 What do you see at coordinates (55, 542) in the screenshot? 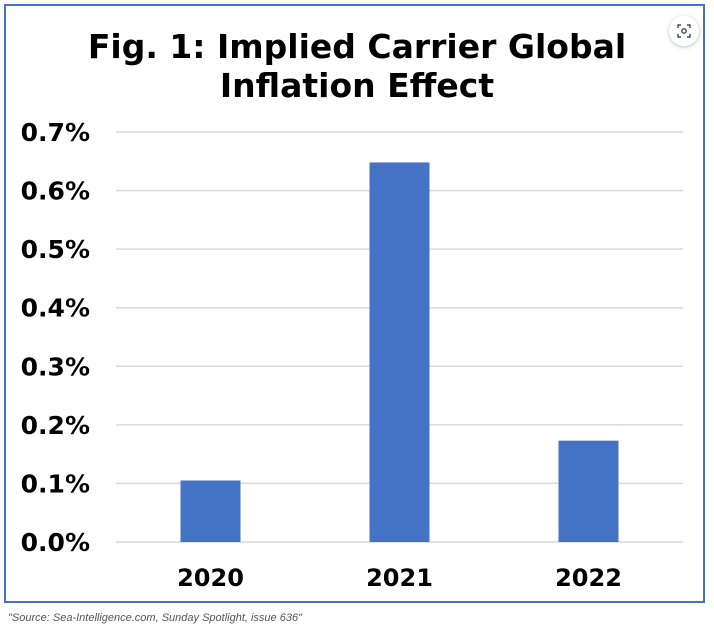
I see `y-tick-label: 0.0%` at bounding box center [55, 542].